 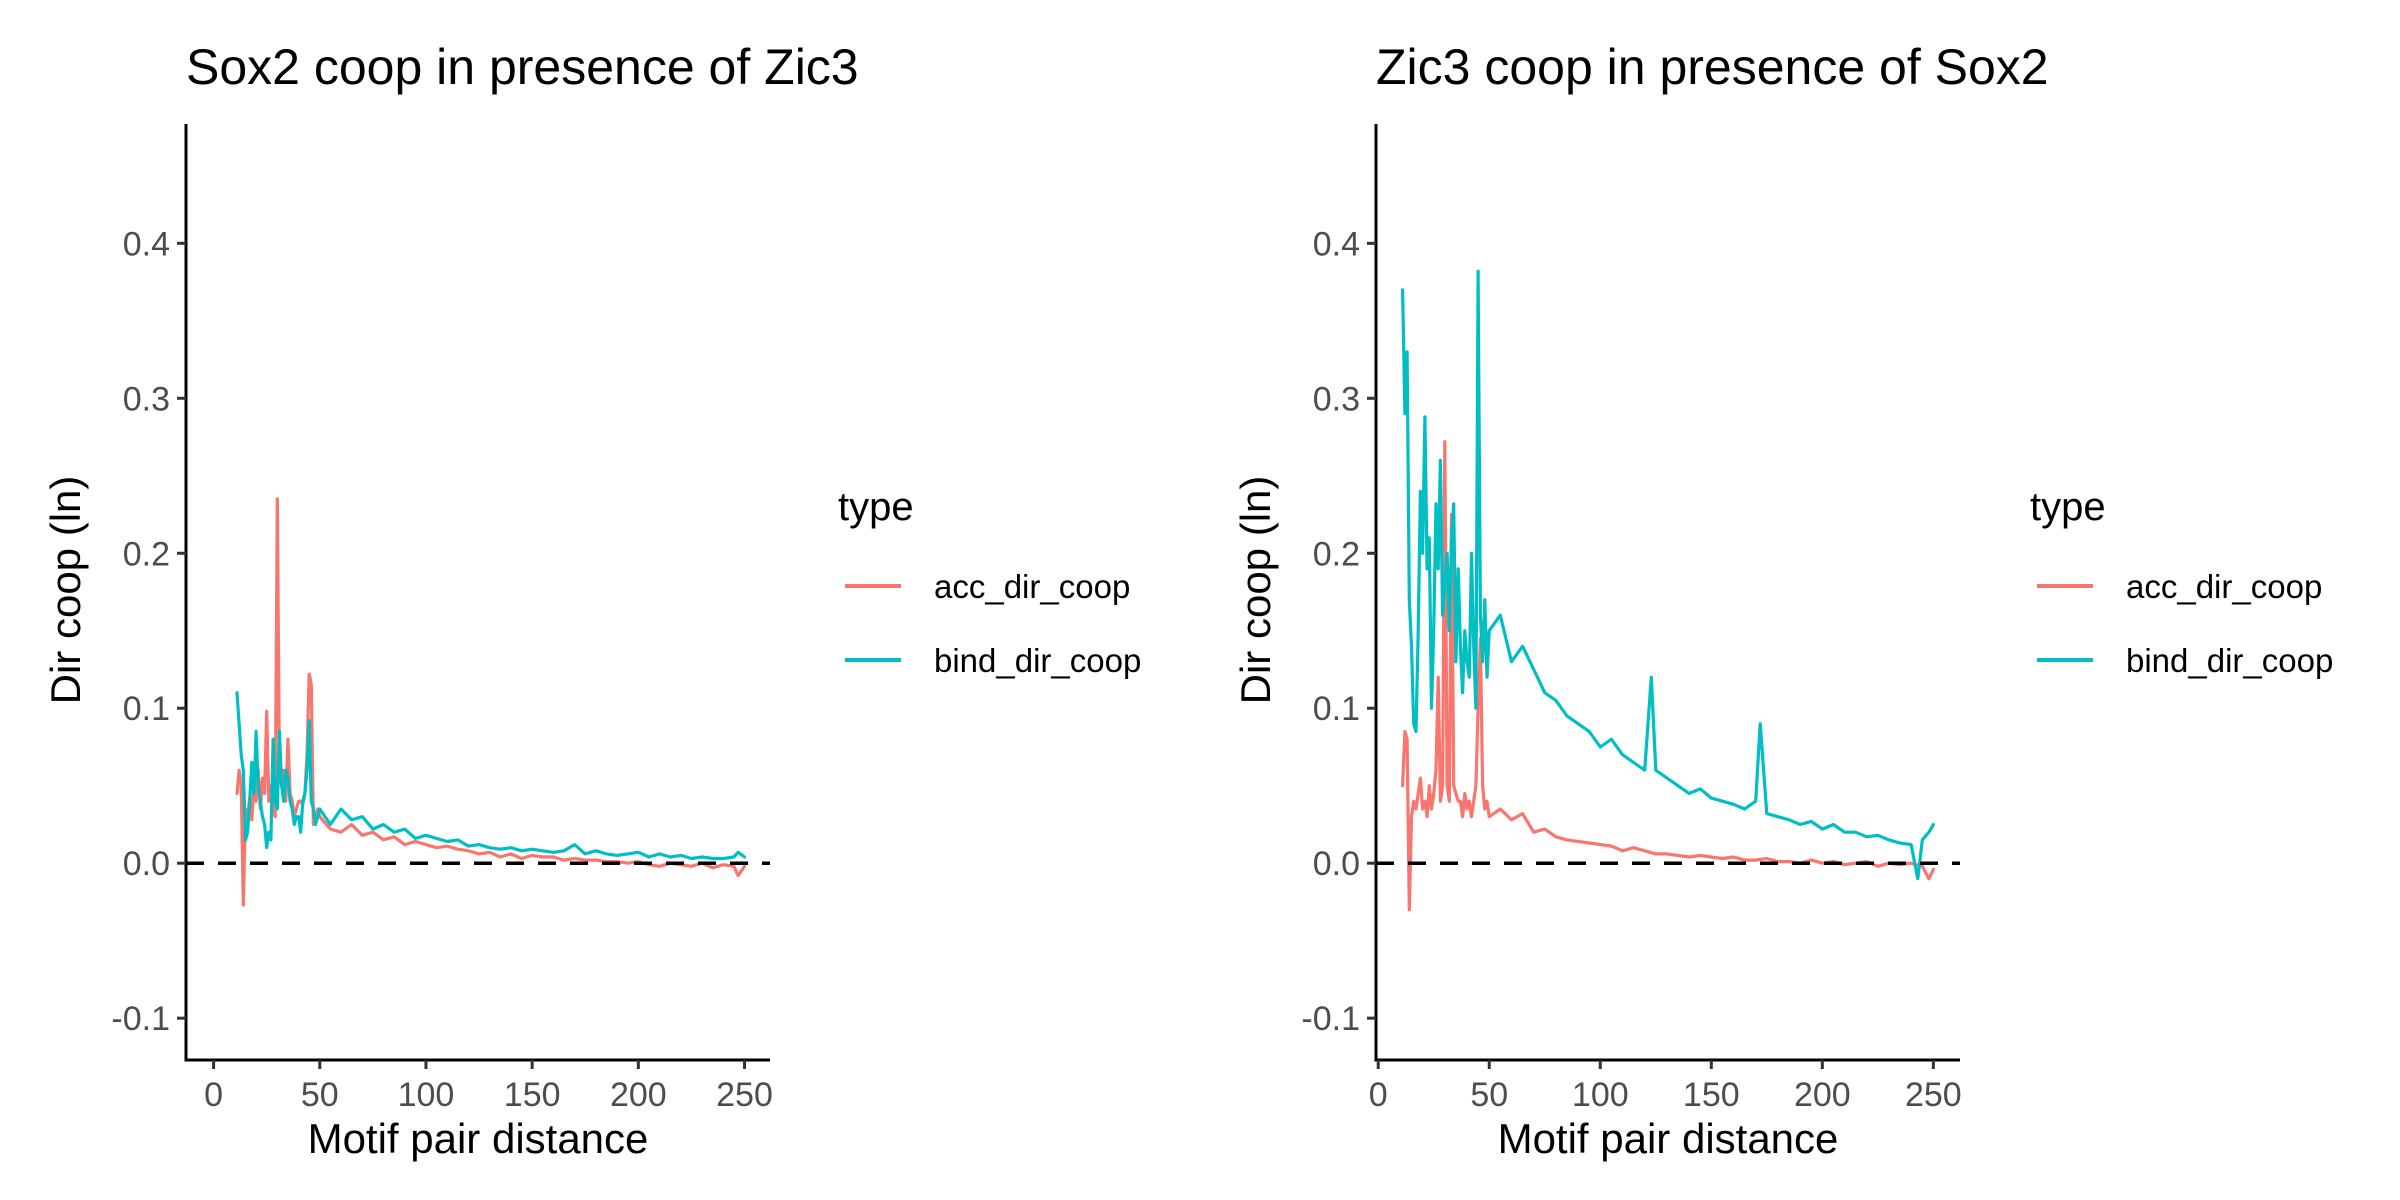 I want to click on chart-title: Zic3 coop in presence of Sox2, so click(x=1712, y=67).